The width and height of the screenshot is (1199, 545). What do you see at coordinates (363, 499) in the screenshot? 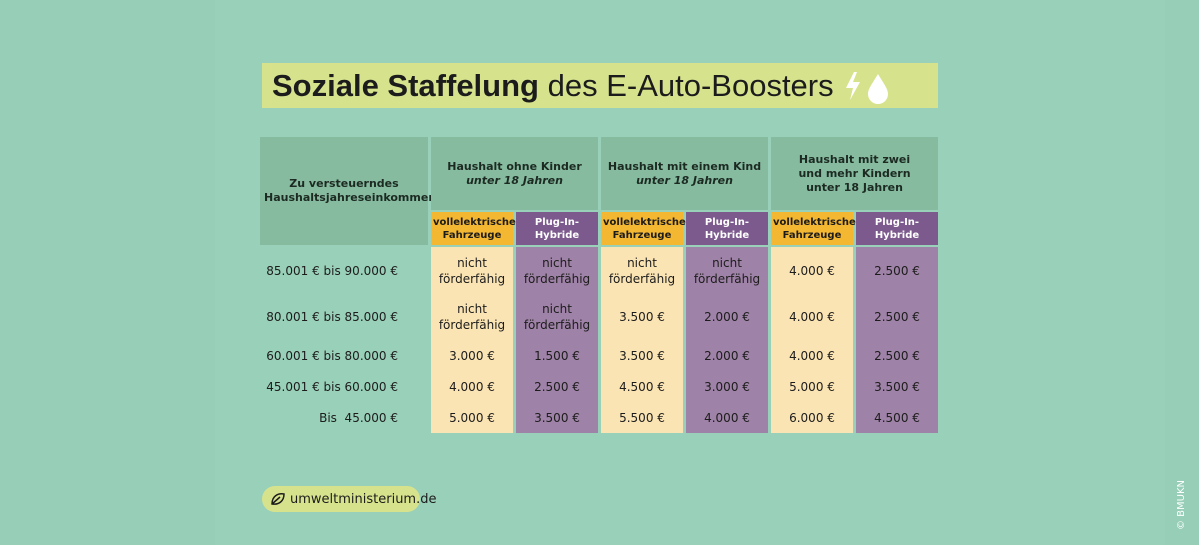
I see `link-text: umweltministerium.de` at bounding box center [363, 499].